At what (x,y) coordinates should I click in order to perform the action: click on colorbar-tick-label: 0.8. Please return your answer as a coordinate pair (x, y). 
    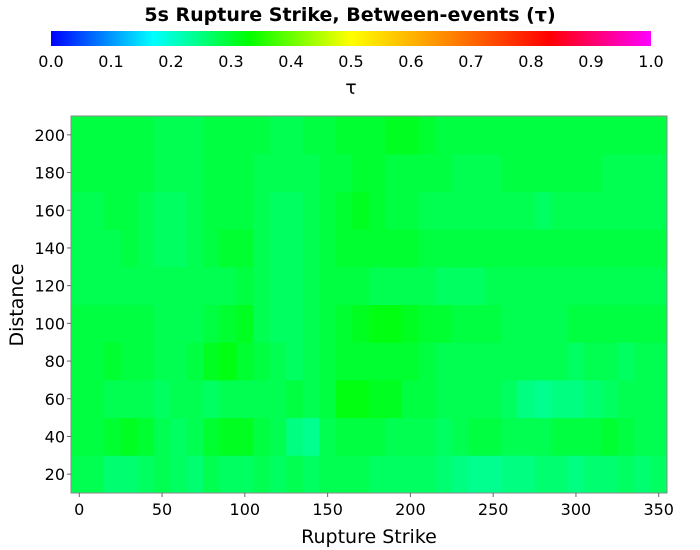
    Looking at the image, I should click on (530, 61).